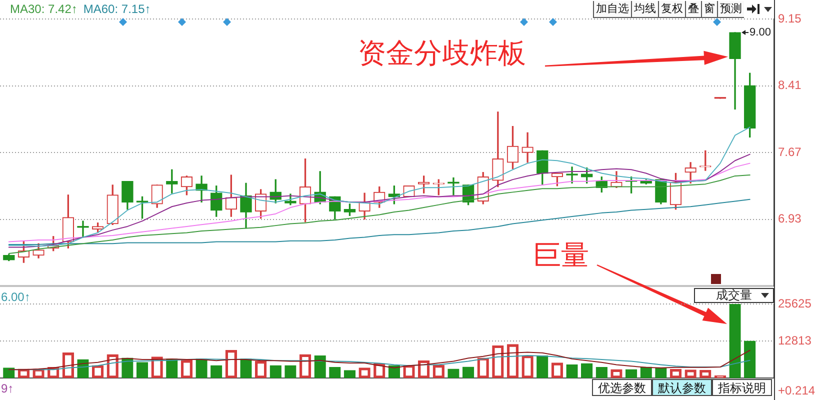  What do you see at coordinates (795, 340) in the screenshot?
I see `y-tick-label: 12813` at bounding box center [795, 340].